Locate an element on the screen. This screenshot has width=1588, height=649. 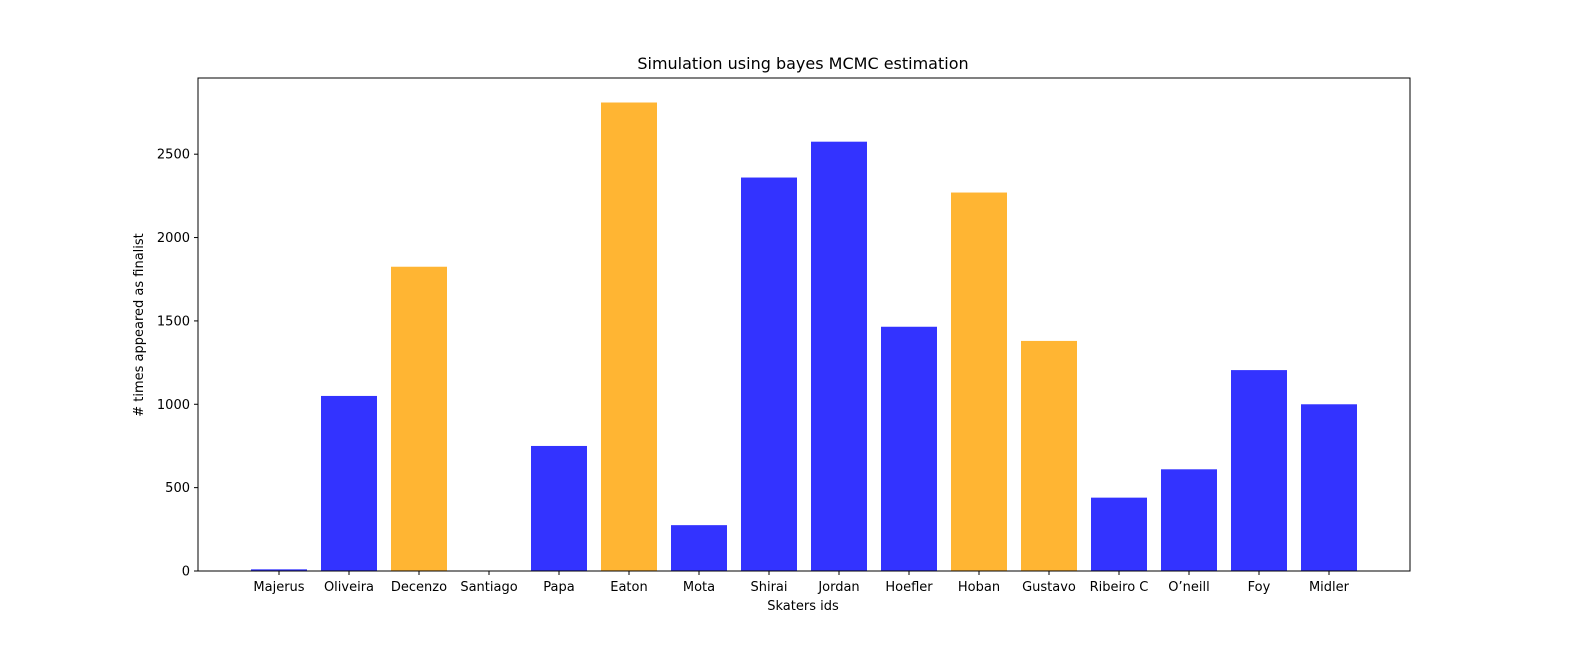
bar-midler is located at coordinates (1329, 487).